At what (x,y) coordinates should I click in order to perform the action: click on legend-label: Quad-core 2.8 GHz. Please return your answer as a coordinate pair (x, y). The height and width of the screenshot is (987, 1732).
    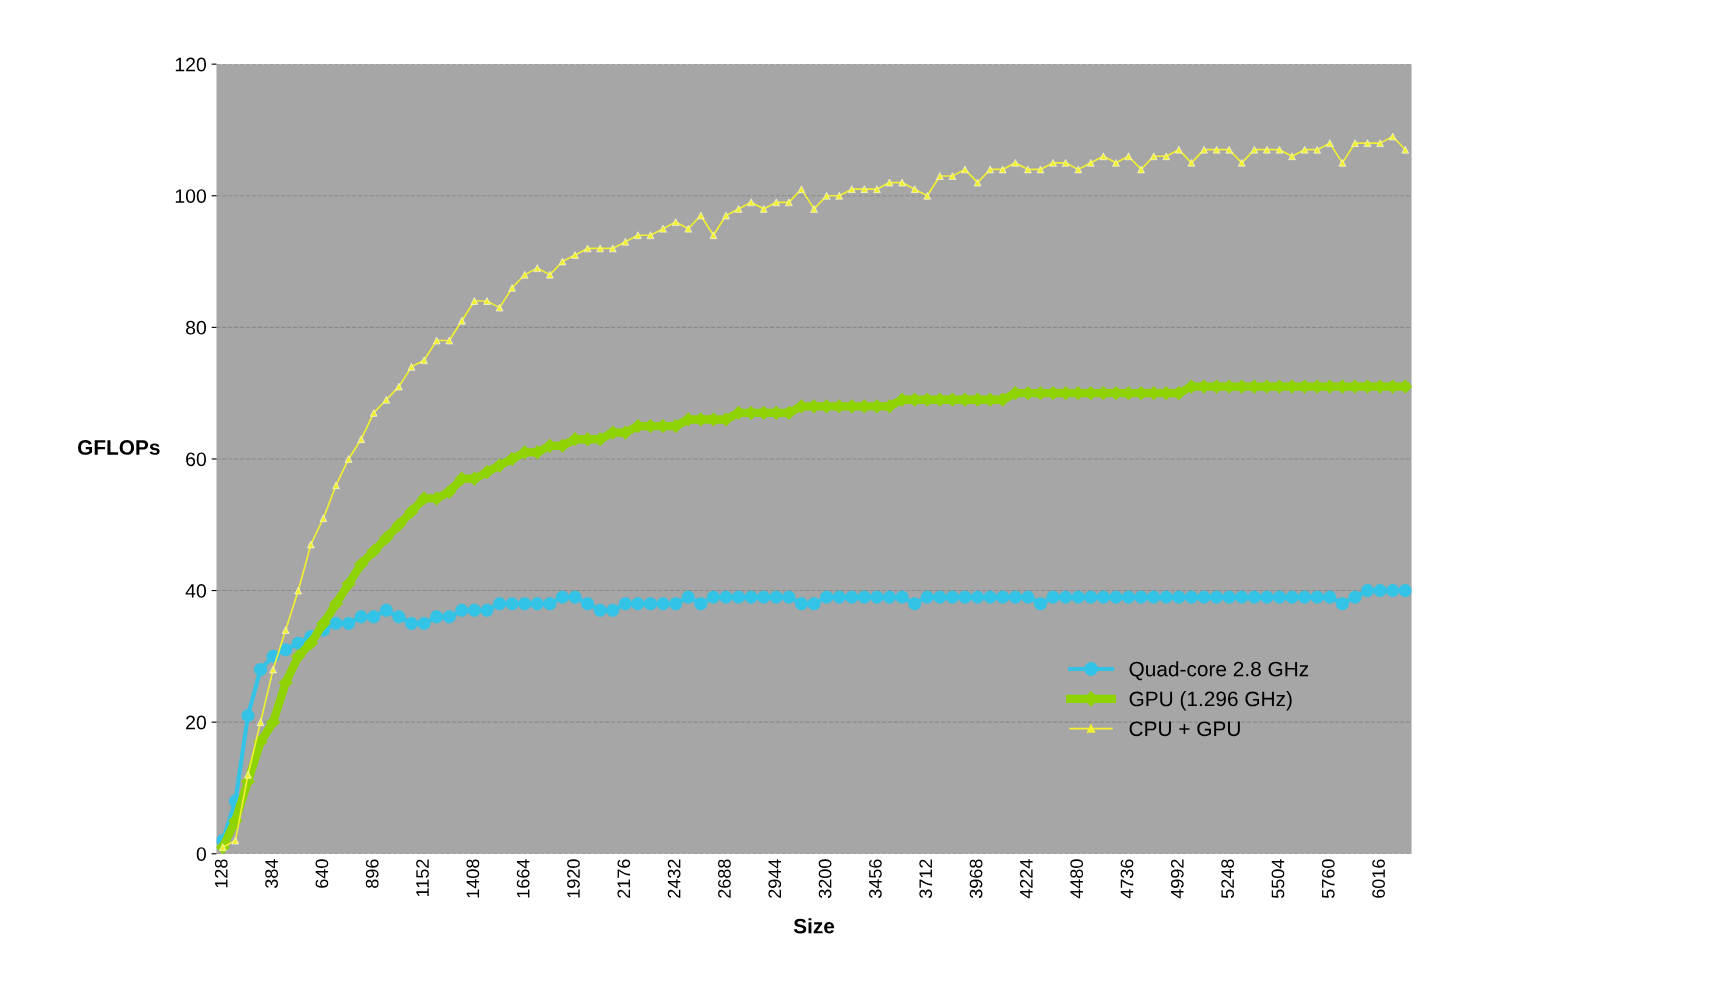
    Looking at the image, I should click on (1219, 671).